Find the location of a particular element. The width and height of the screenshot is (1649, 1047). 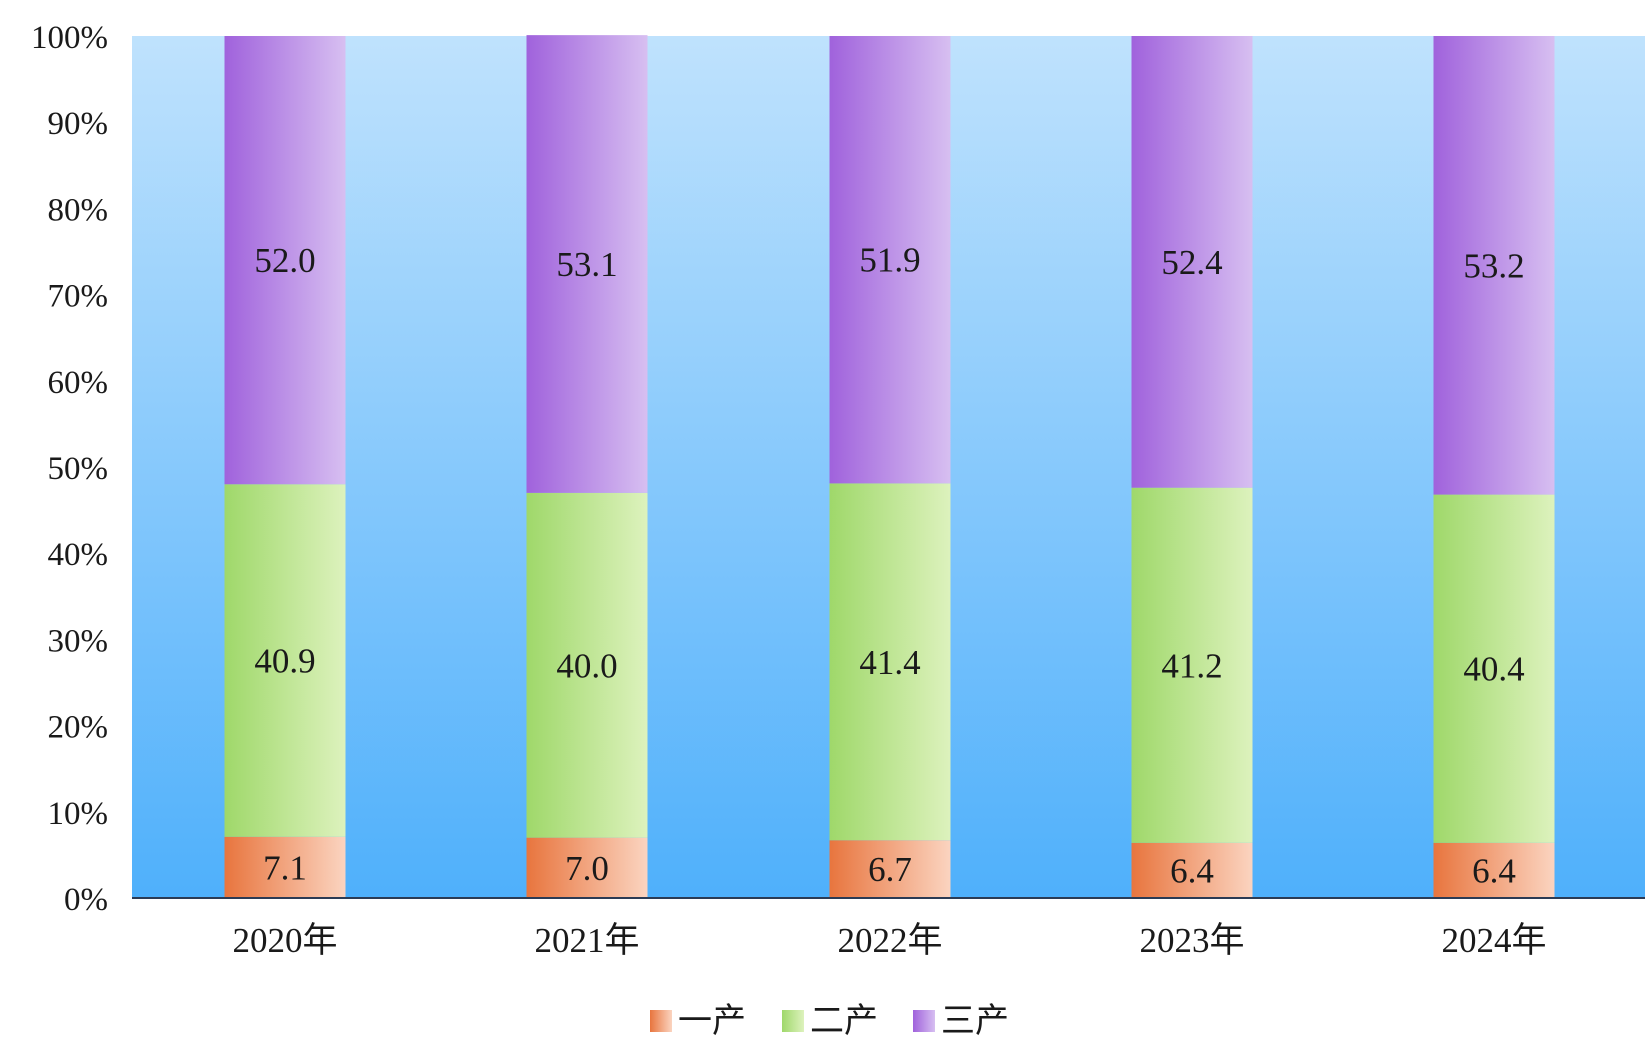

bar-group-2024: 6.4 40.4 53.2 is located at coordinates (1494, 467).